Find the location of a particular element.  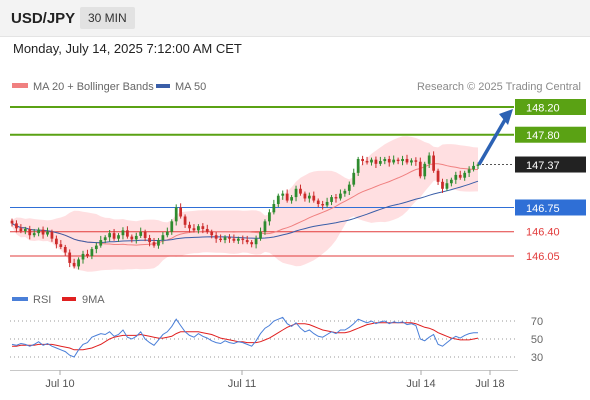

legend-rsi-swatch is located at coordinates (20, 299).